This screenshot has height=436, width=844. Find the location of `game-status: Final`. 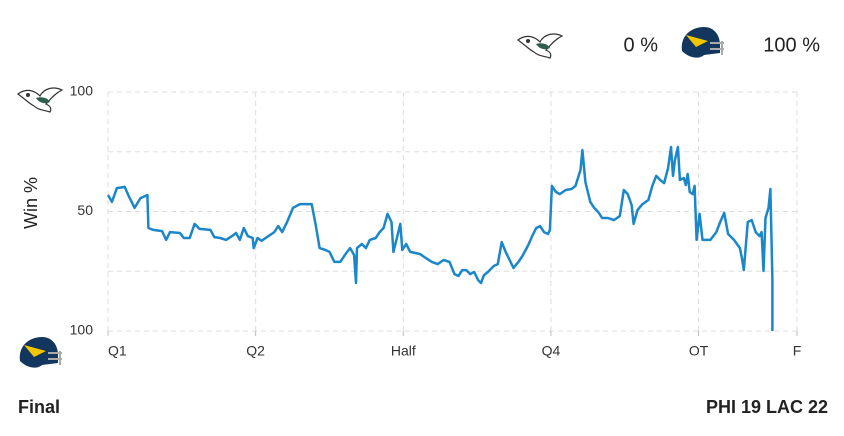

game-status: Final is located at coordinates (39, 407).